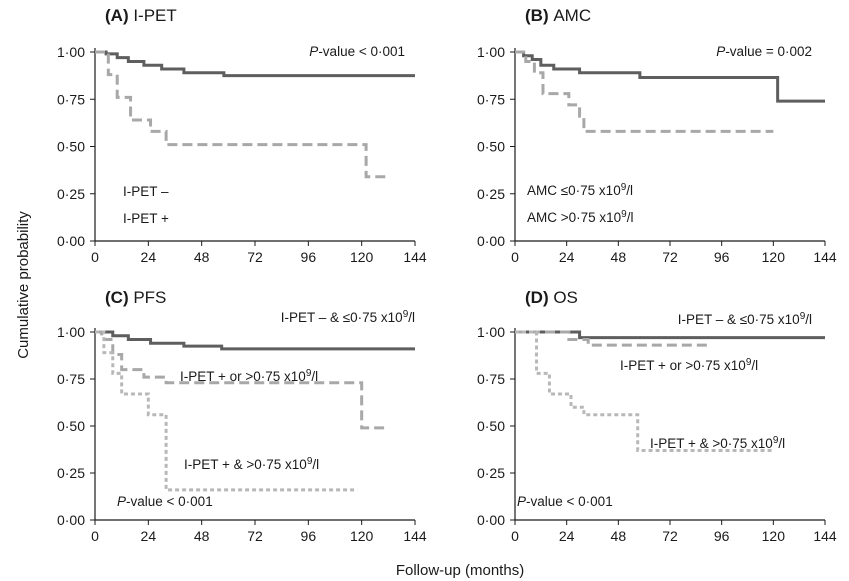  What do you see at coordinates (309, 536) in the screenshot?
I see `x-tick-label-c: 96` at bounding box center [309, 536].